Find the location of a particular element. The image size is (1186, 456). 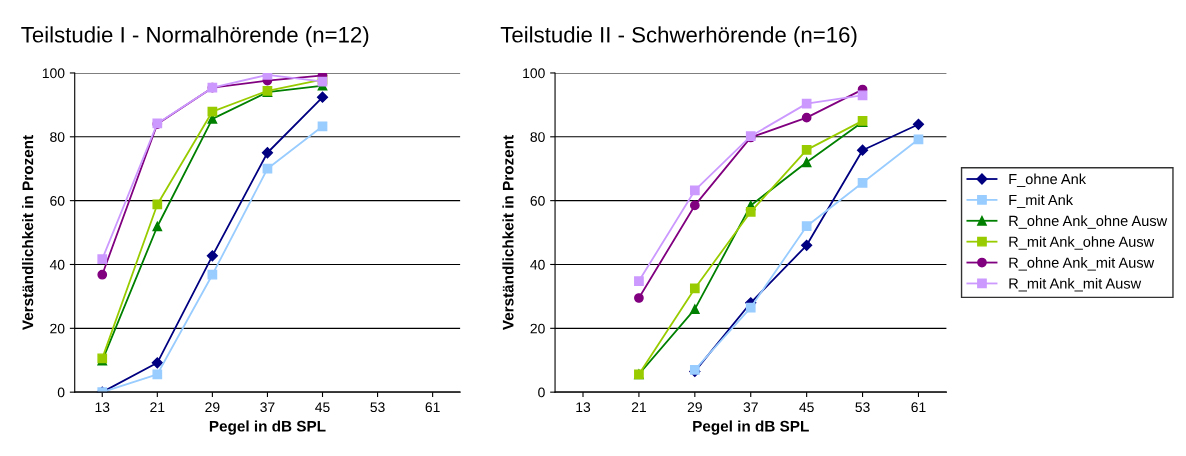

legend-label: R_ohne Ank_mit Ausw is located at coordinates (1082, 264).